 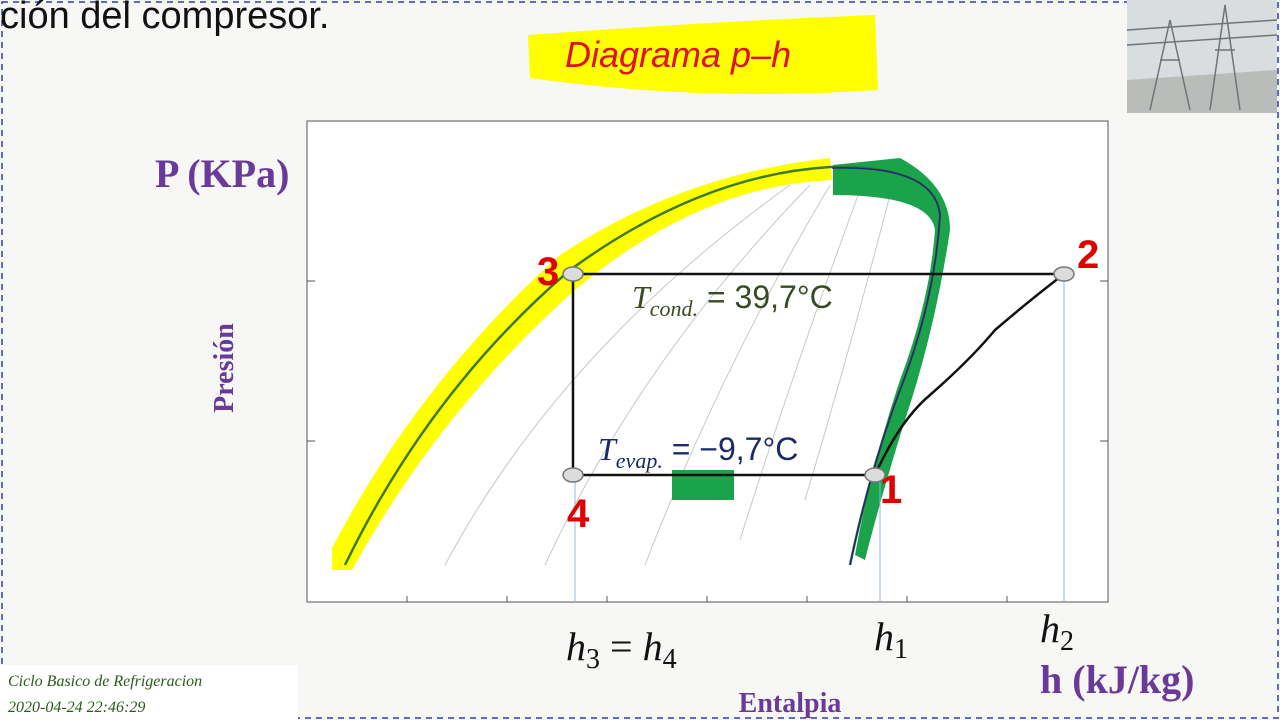 I want to click on point-label: 1, so click(x=891, y=490).